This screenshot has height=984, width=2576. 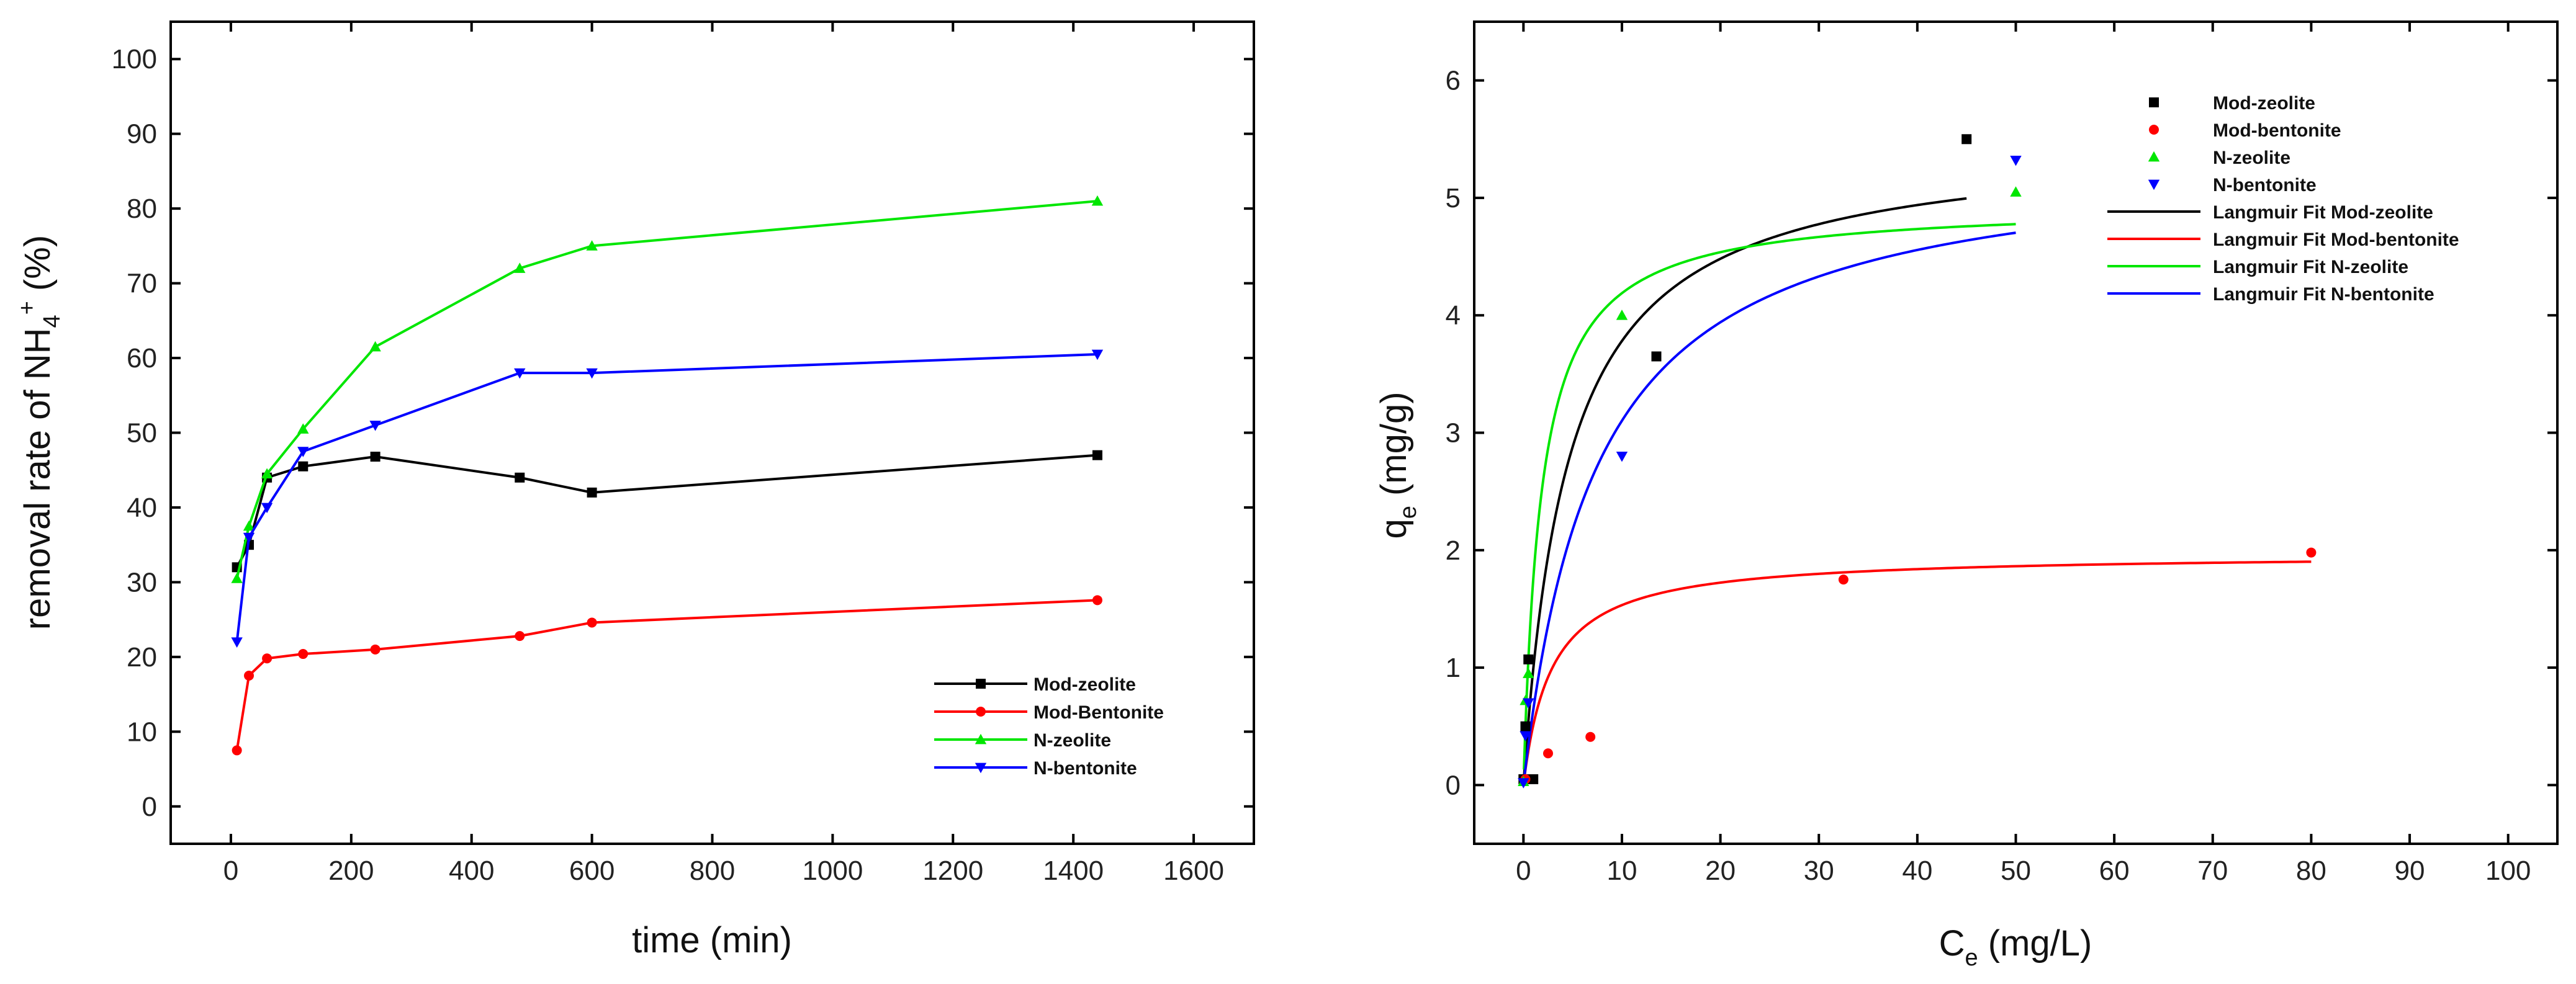 I want to click on legend-item-mod-bentonite: Mod-Bentonite, so click(x=1049, y=712).